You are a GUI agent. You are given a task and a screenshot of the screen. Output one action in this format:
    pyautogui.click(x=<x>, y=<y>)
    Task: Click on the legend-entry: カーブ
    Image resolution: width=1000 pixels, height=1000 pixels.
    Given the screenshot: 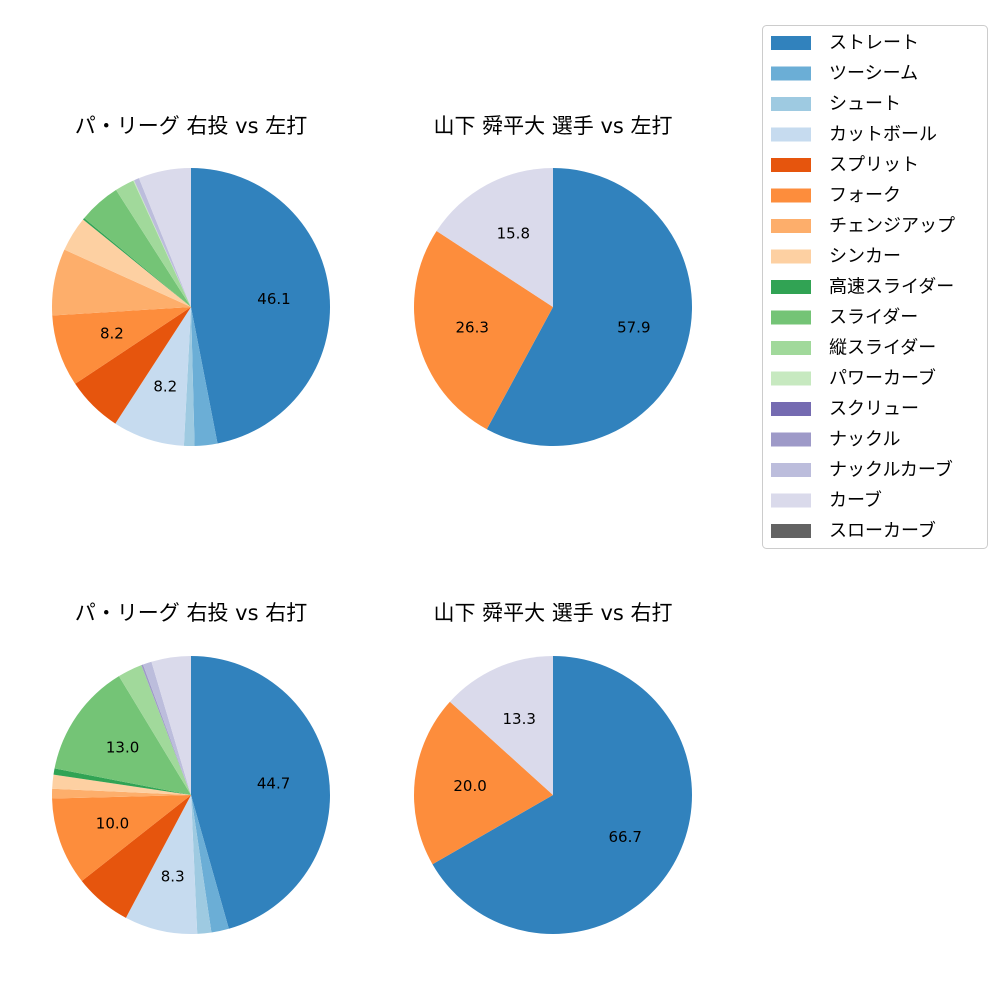 What is the action you would take?
    pyautogui.click(x=826, y=500)
    